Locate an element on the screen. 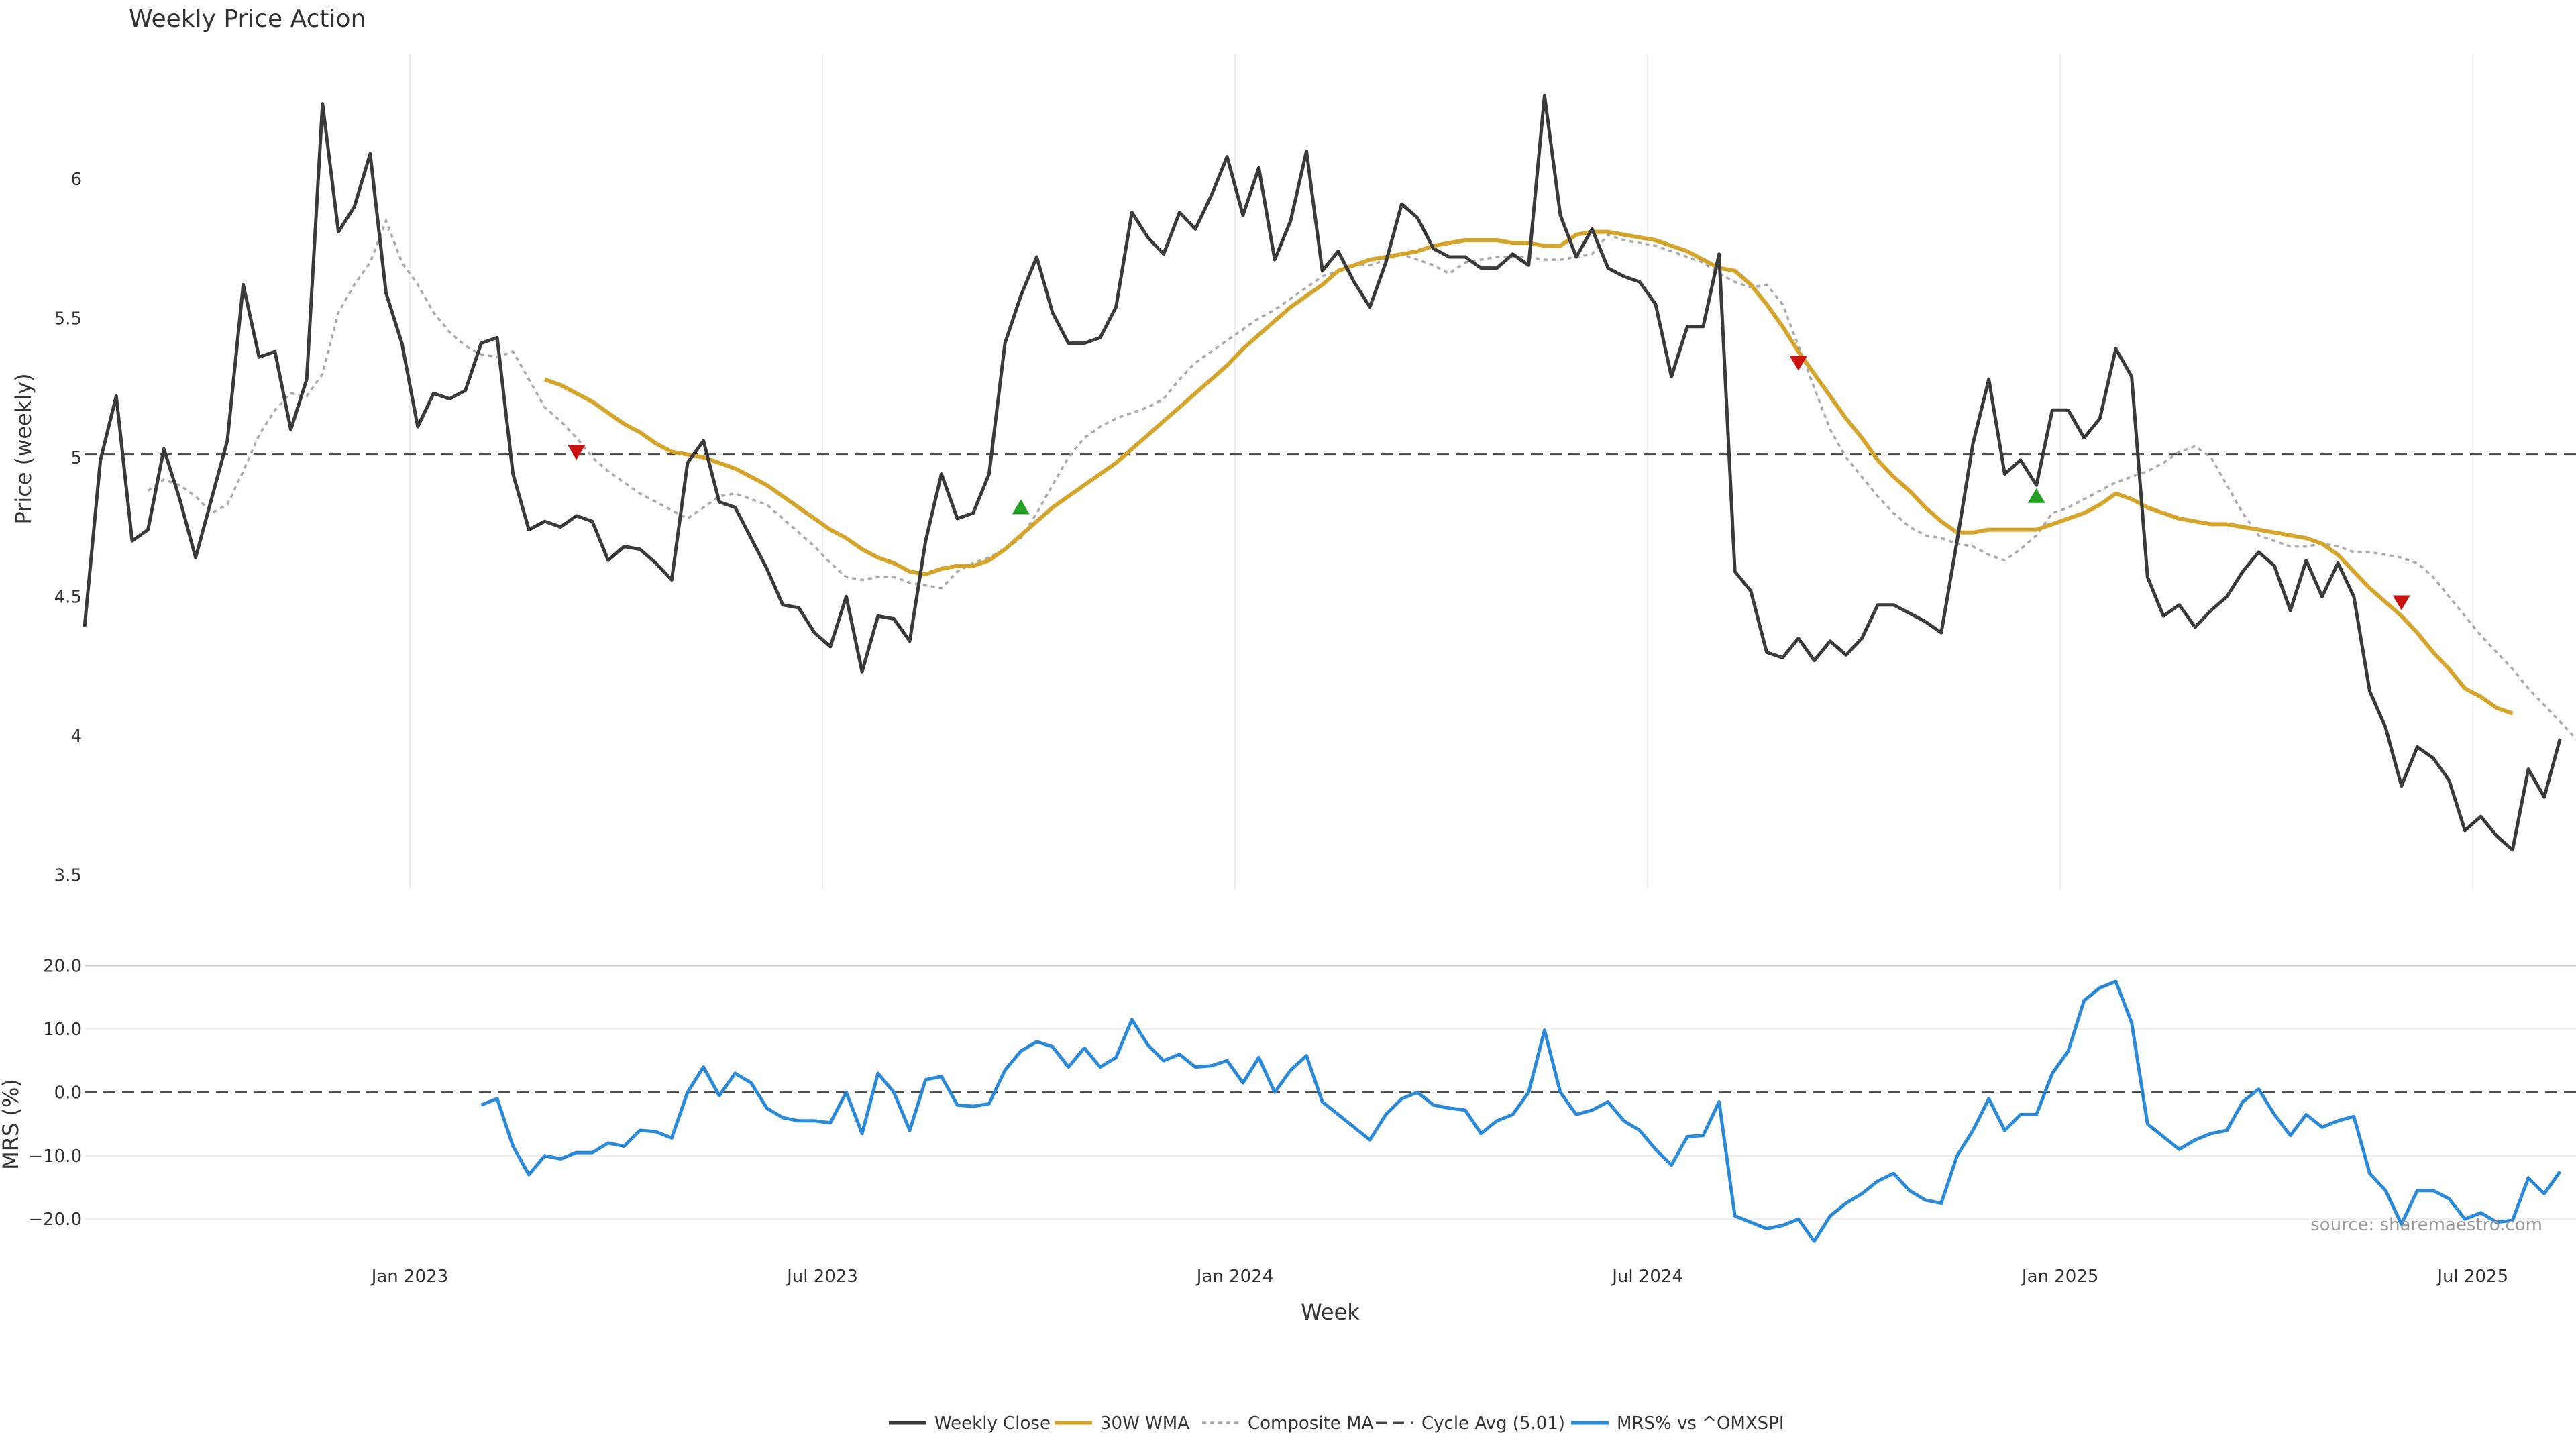 The height and width of the screenshot is (1449, 2576). mrs-series is located at coordinates (1521, 1111).